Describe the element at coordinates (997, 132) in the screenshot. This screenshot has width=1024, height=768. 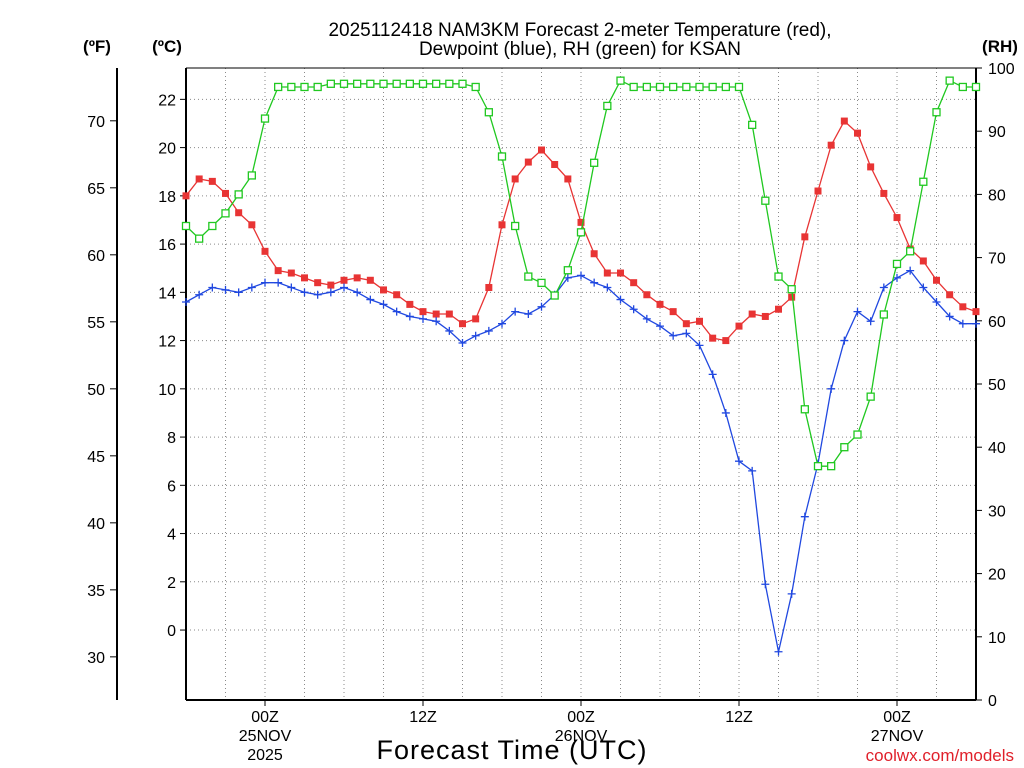
I see `rh-tick-label: 90` at that location.